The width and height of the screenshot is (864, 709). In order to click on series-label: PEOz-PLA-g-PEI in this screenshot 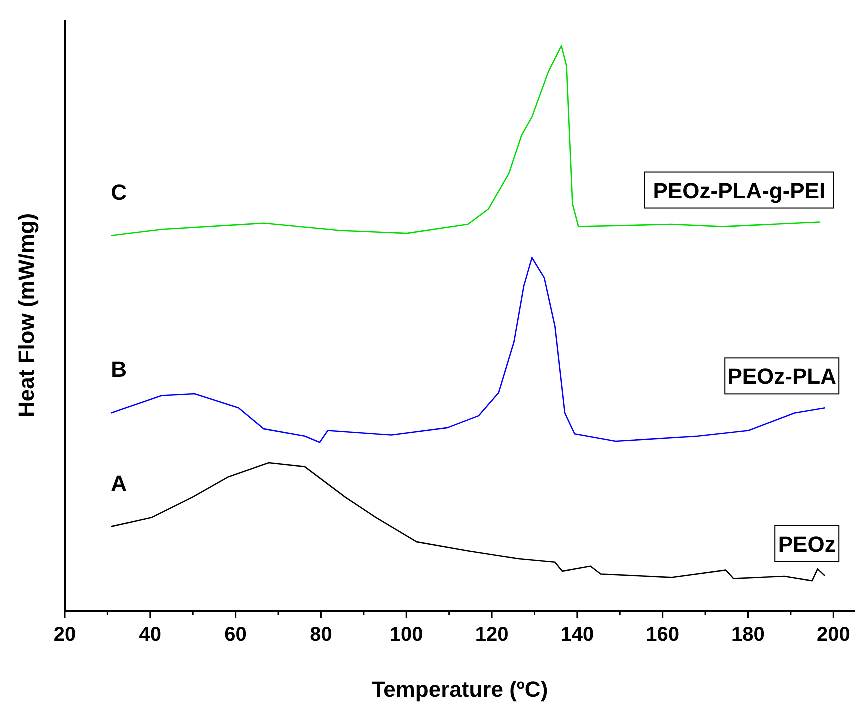, I will do `click(739, 191)`.